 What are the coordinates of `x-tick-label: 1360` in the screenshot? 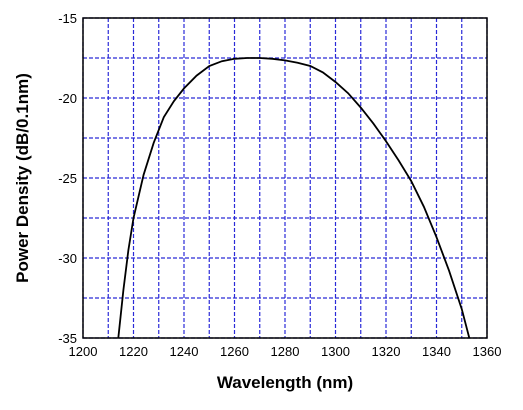 It's located at (487, 351).